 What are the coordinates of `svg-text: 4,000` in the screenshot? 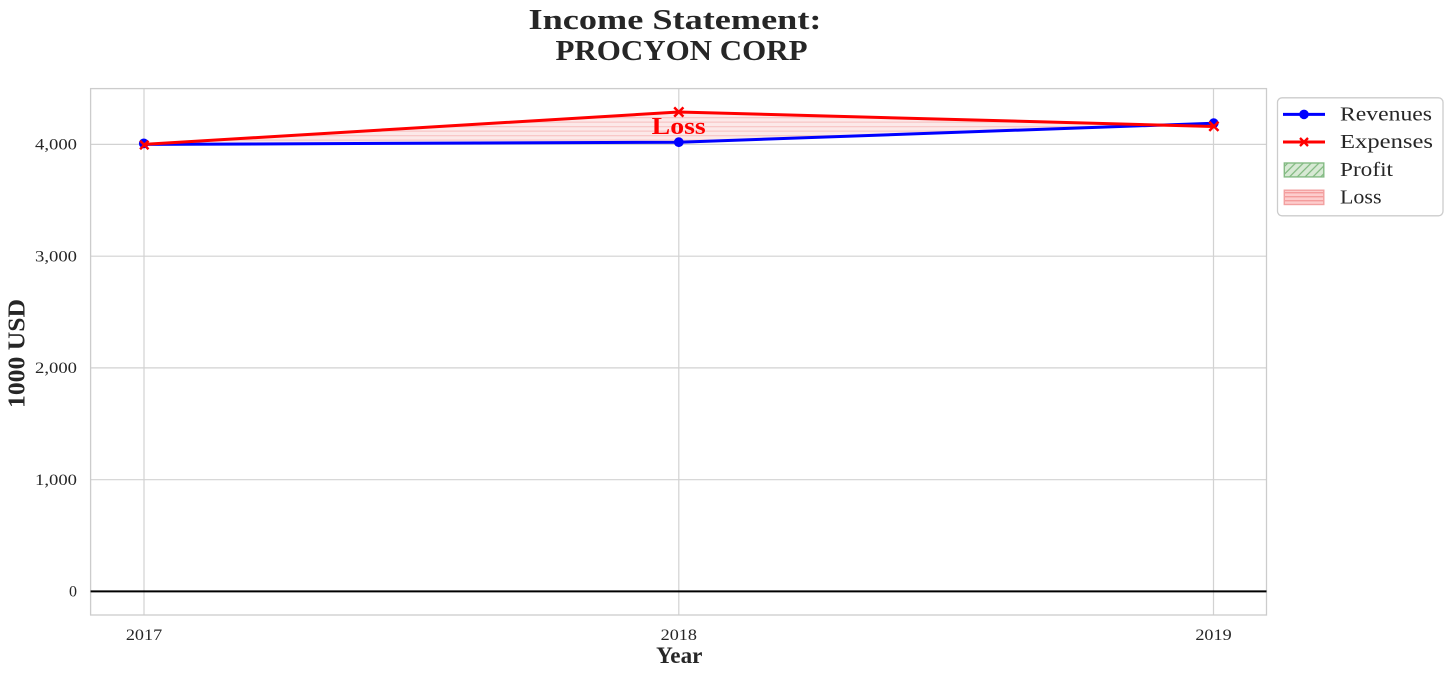 It's located at (56, 145).